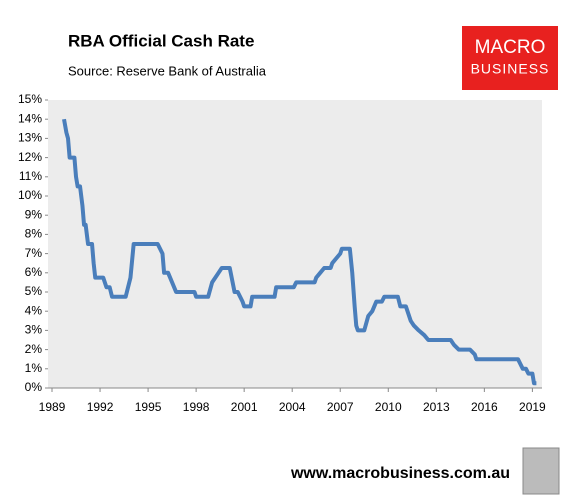  What do you see at coordinates (34, 387) in the screenshot?
I see `y-tick-label: 0%` at bounding box center [34, 387].